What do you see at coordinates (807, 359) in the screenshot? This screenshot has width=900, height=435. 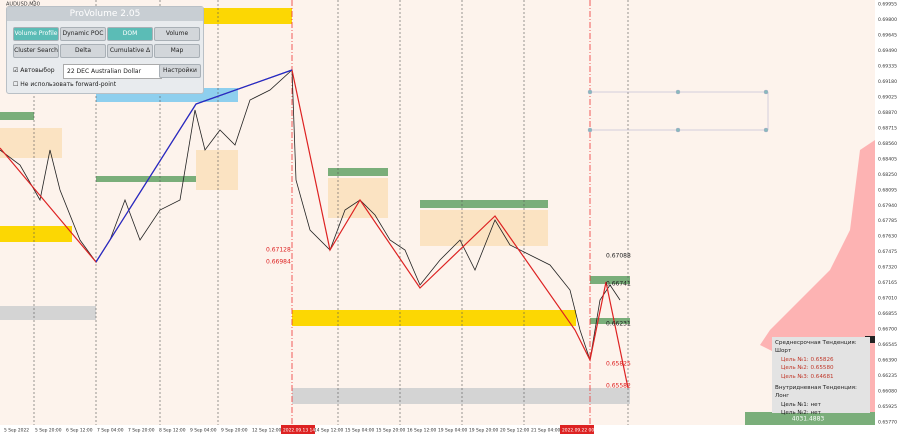 I see `target: Цель №1: 0.65826` at bounding box center [807, 359].